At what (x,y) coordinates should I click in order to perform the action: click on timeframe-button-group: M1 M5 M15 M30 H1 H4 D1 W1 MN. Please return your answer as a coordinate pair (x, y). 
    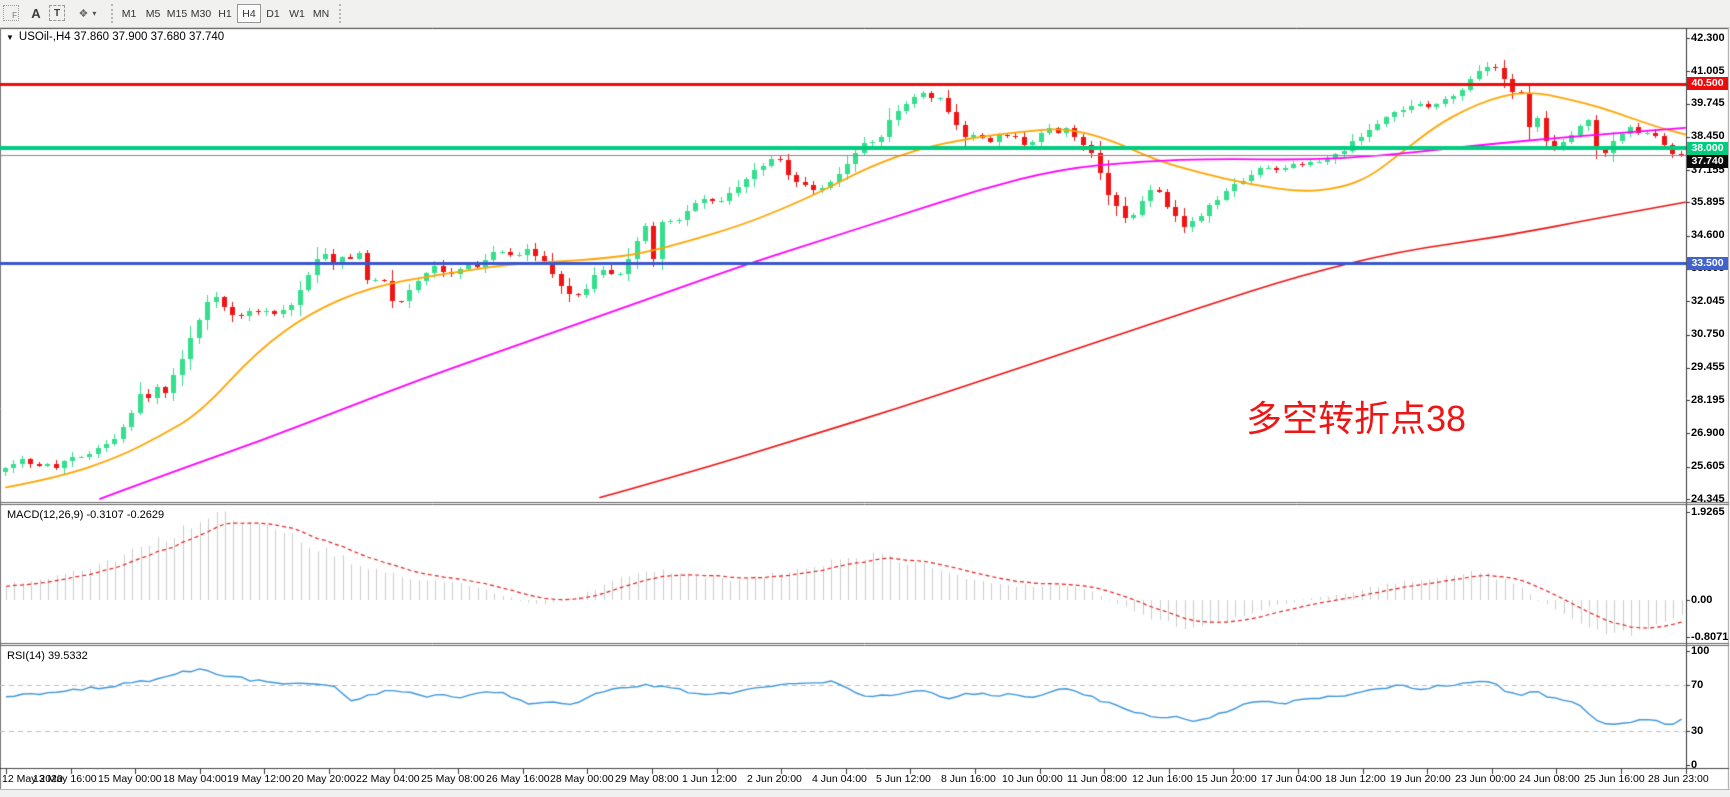
    Looking at the image, I should click on (225, 13).